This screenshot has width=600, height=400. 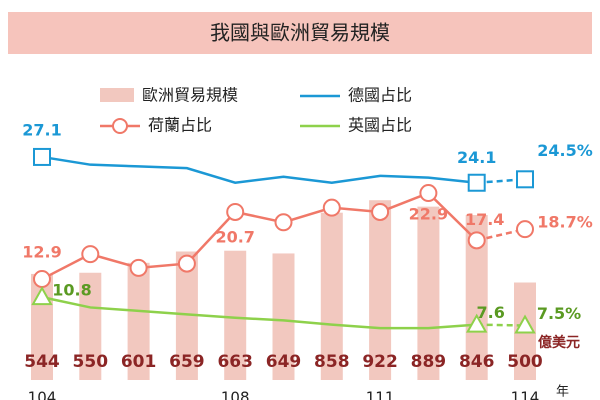 I want to click on data-label: 24.5%, so click(x=565, y=150).